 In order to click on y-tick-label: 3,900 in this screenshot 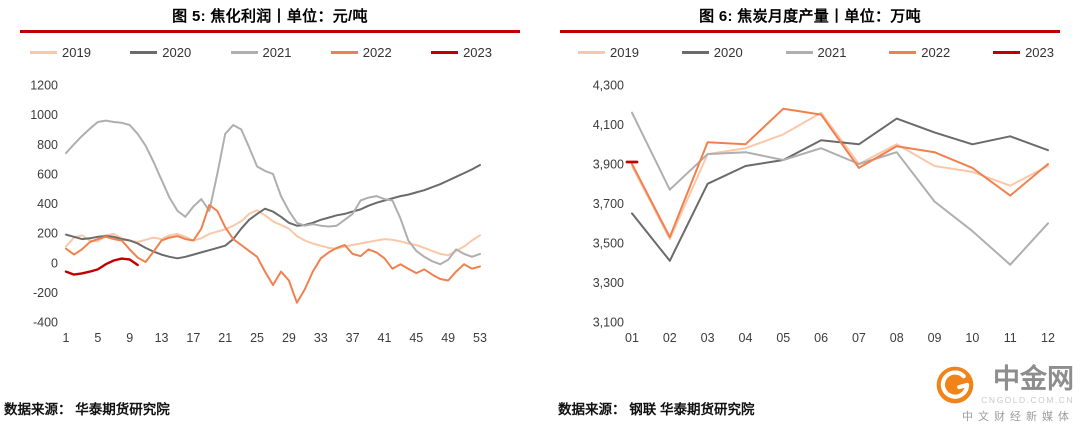, I will do `click(608, 164)`.